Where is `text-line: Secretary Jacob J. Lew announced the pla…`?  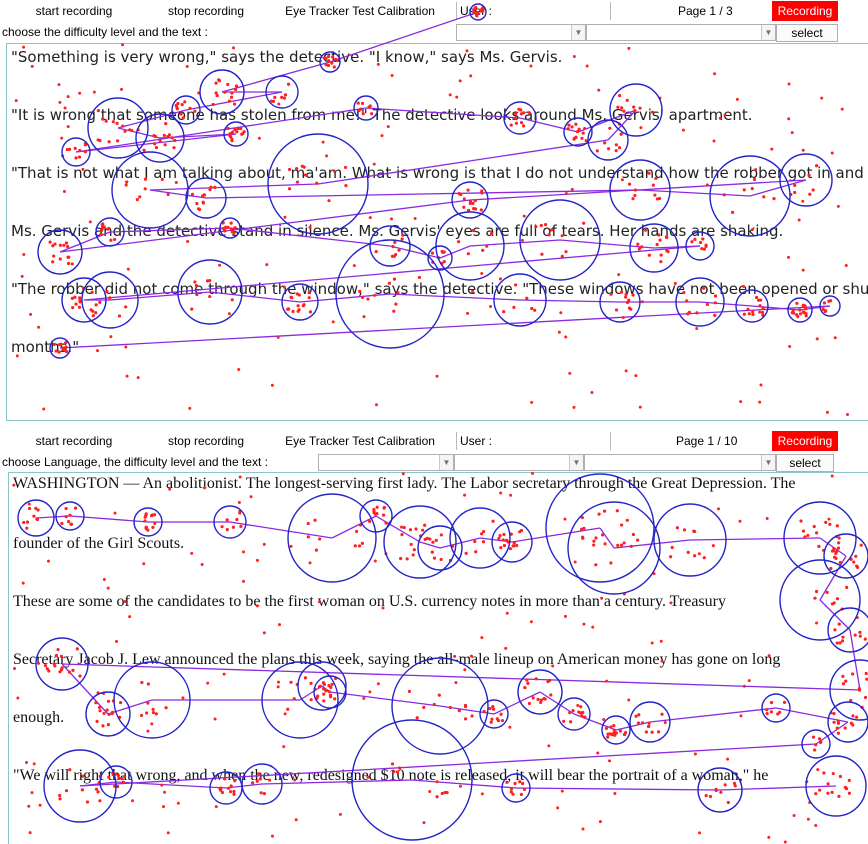
text-line: Secretary Jacob J. Lew announced the pla… is located at coordinates (397, 659).